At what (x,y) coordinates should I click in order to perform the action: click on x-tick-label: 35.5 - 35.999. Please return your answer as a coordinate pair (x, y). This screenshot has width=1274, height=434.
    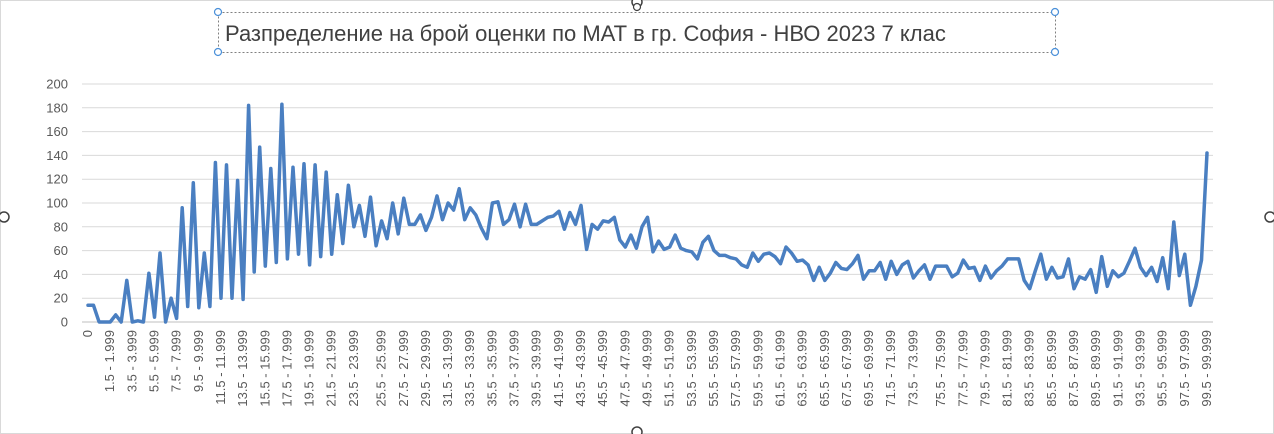
    Looking at the image, I should click on (491, 368).